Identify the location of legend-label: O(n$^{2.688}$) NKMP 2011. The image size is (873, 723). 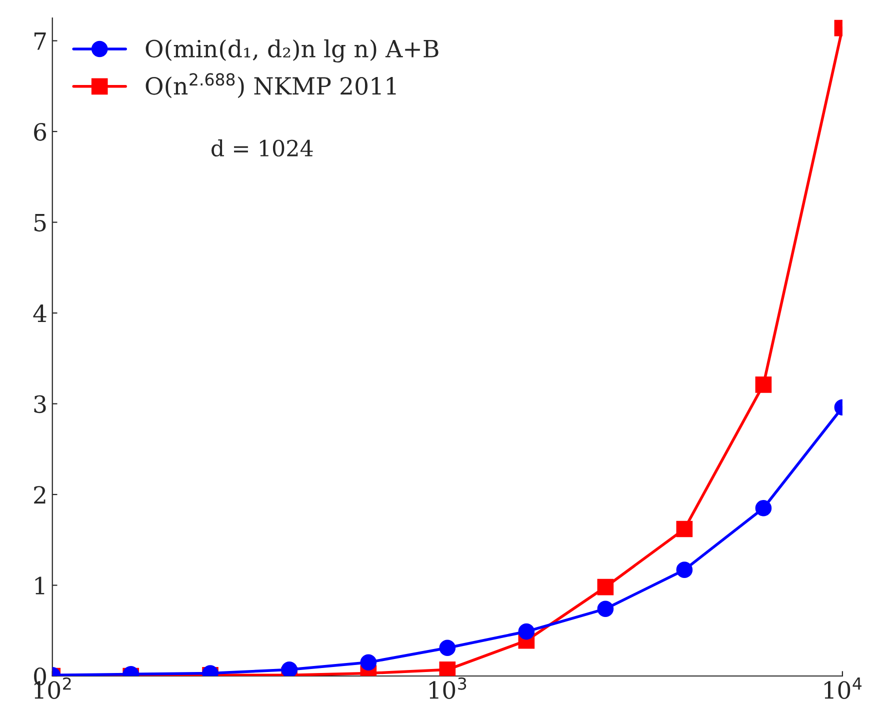
(271, 85).